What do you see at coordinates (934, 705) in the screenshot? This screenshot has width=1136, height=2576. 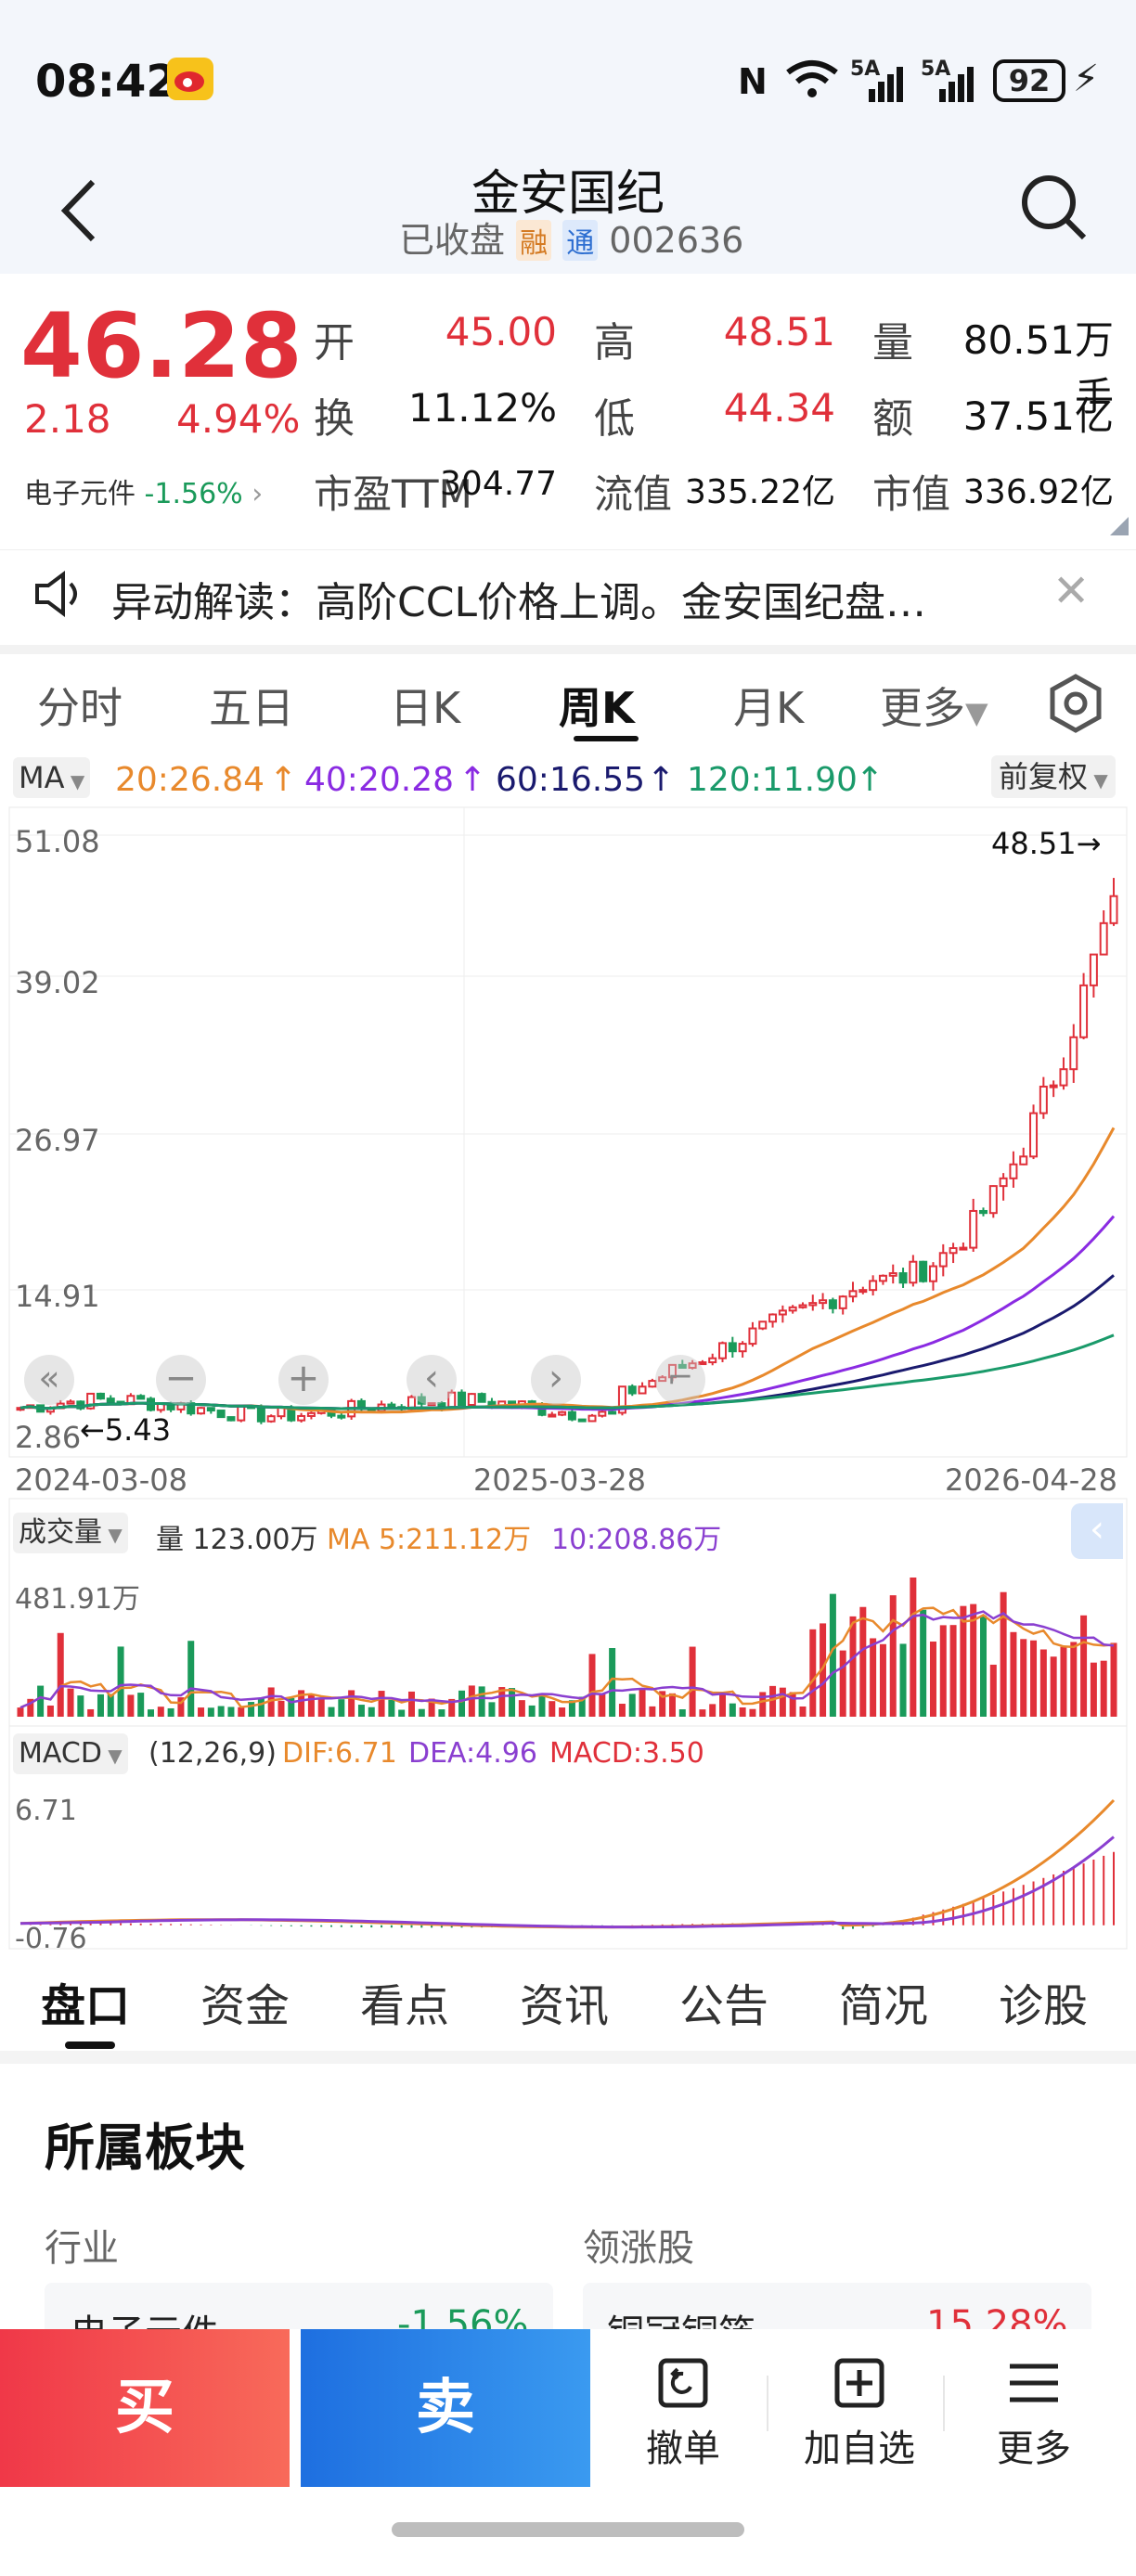 I see `tab-more: 更多▼` at bounding box center [934, 705].